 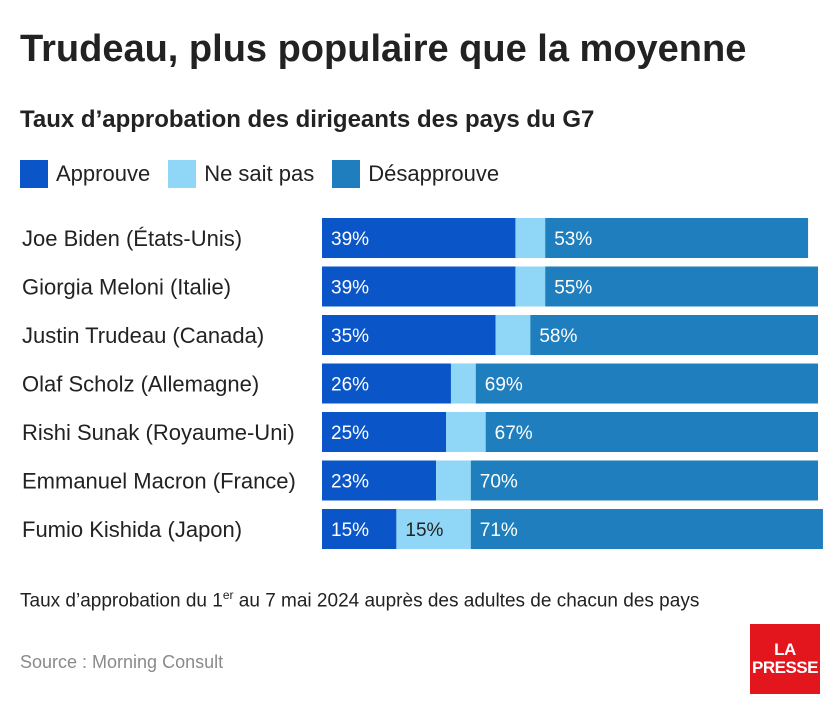 What do you see at coordinates (785, 649) in the screenshot?
I see `logo-line-1: LA` at bounding box center [785, 649].